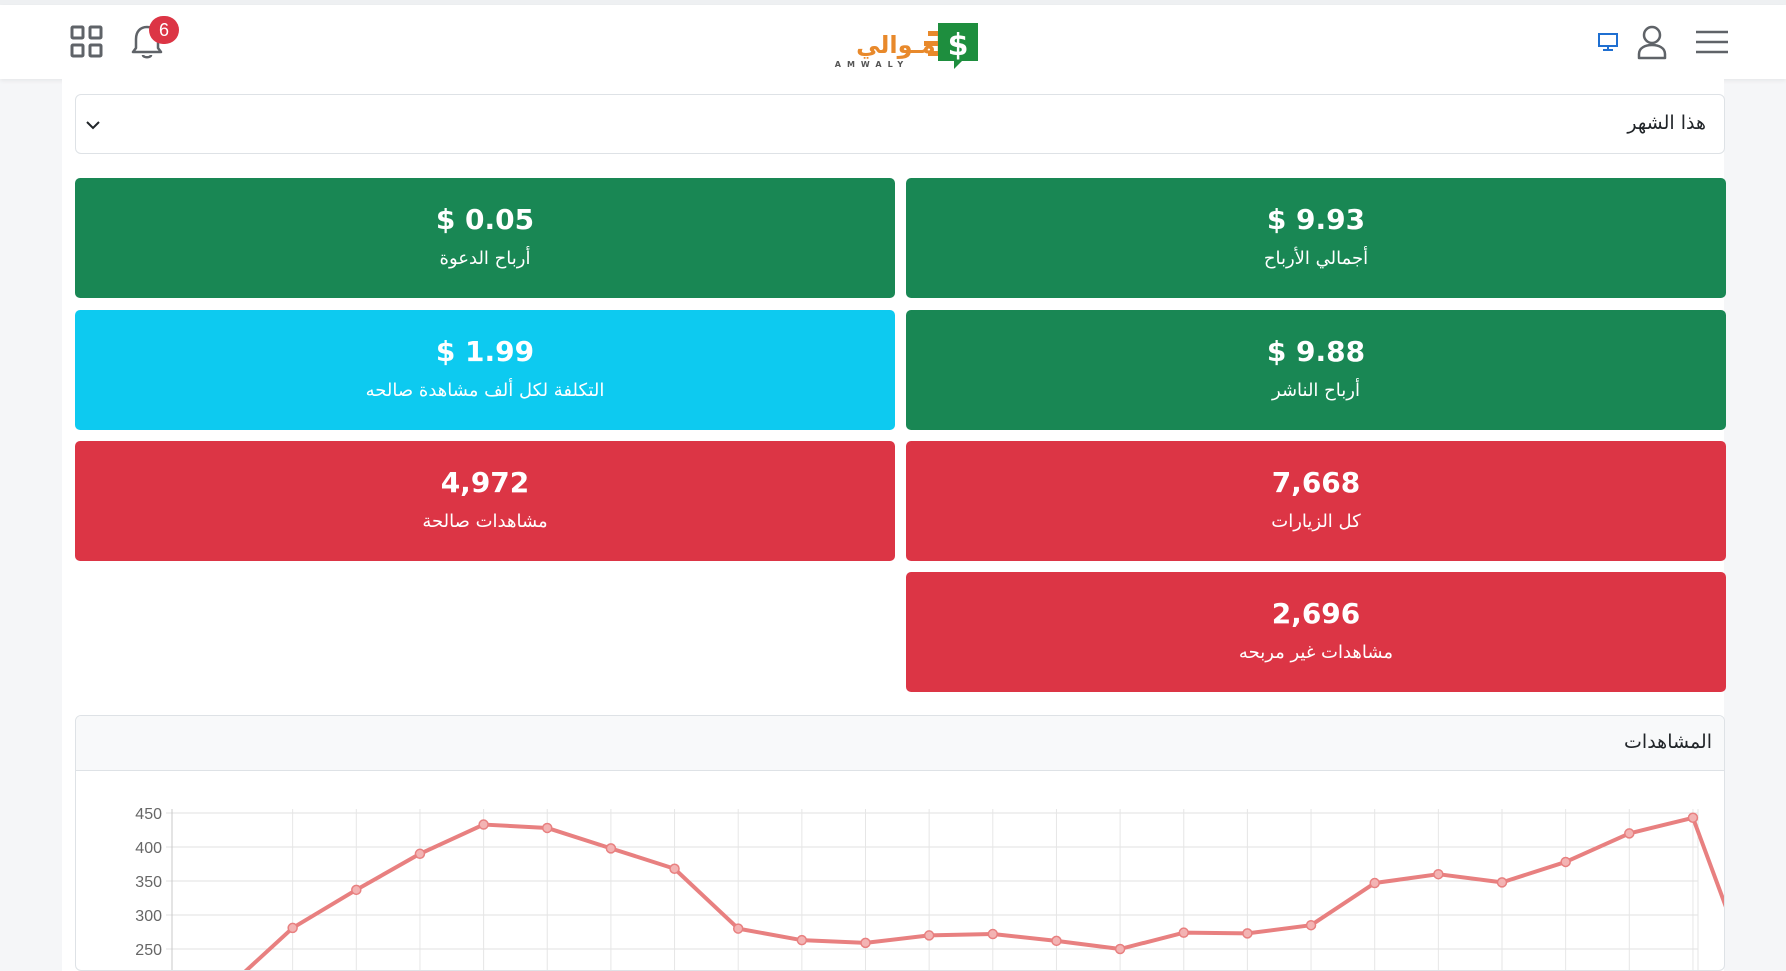  I want to click on valid-views-value: 4,972, so click(485, 482).